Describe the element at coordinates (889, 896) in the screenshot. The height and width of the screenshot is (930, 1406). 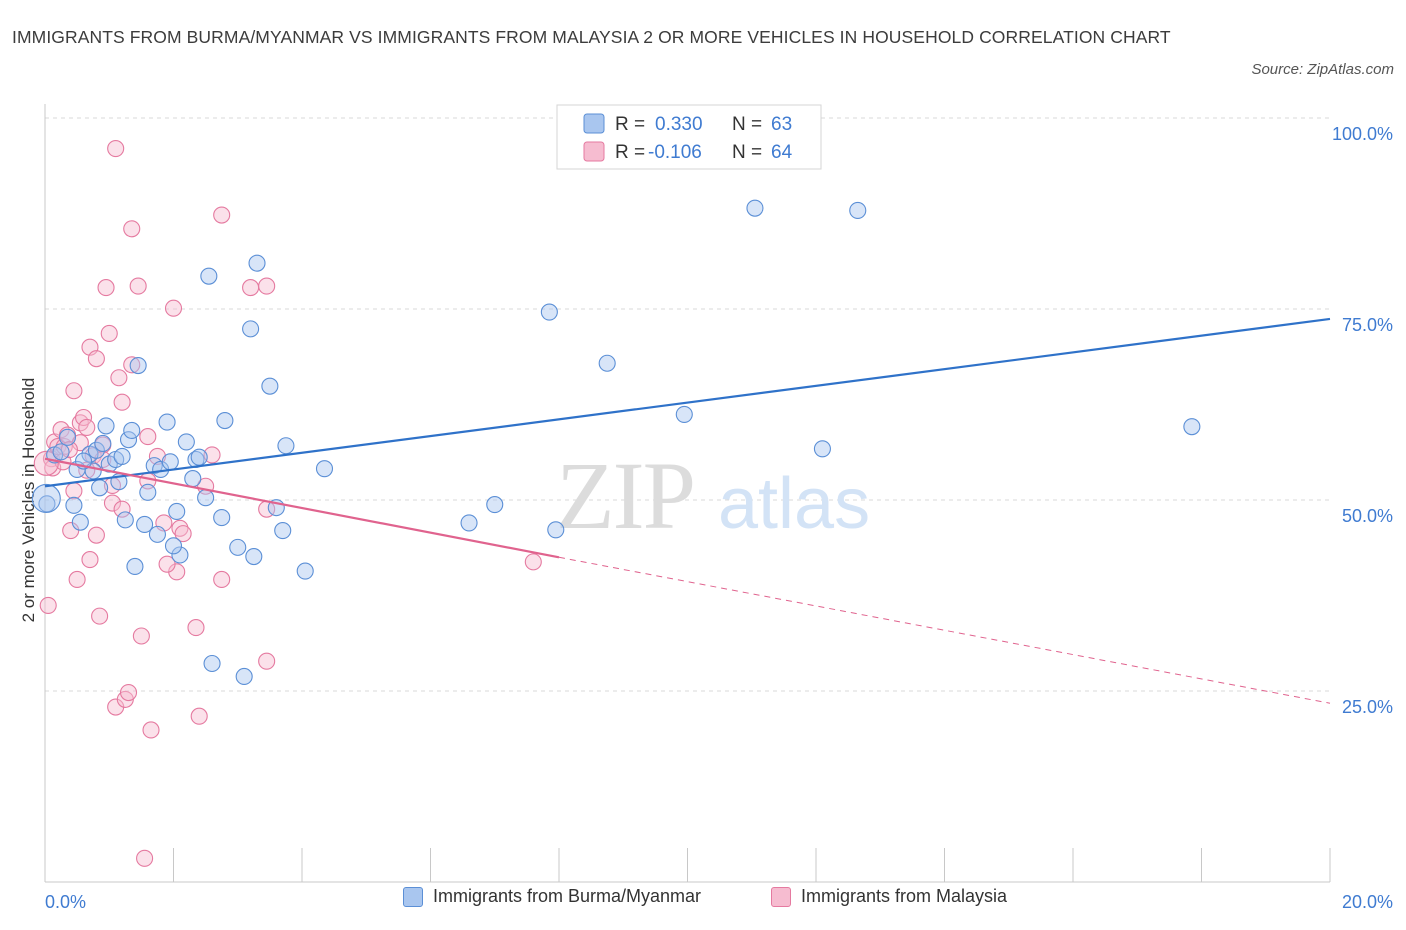
I see `legend-item-malaysia: Immigrants from Malaysia` at that location.